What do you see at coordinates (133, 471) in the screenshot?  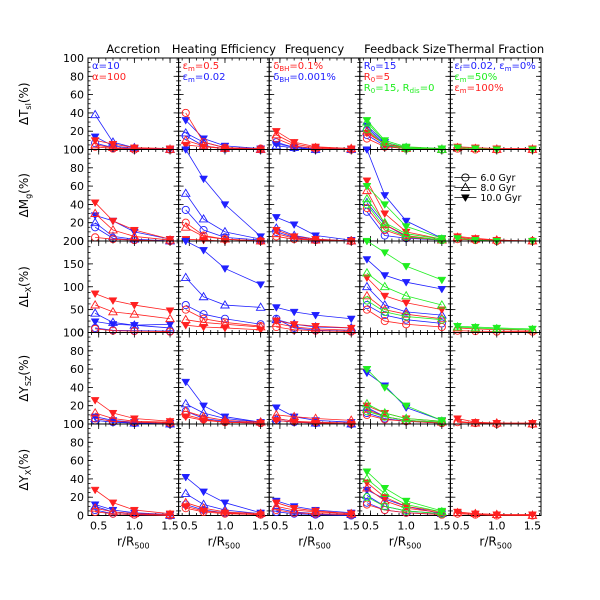 I see `panel-r4-c0` at bounding box center [133, 471].